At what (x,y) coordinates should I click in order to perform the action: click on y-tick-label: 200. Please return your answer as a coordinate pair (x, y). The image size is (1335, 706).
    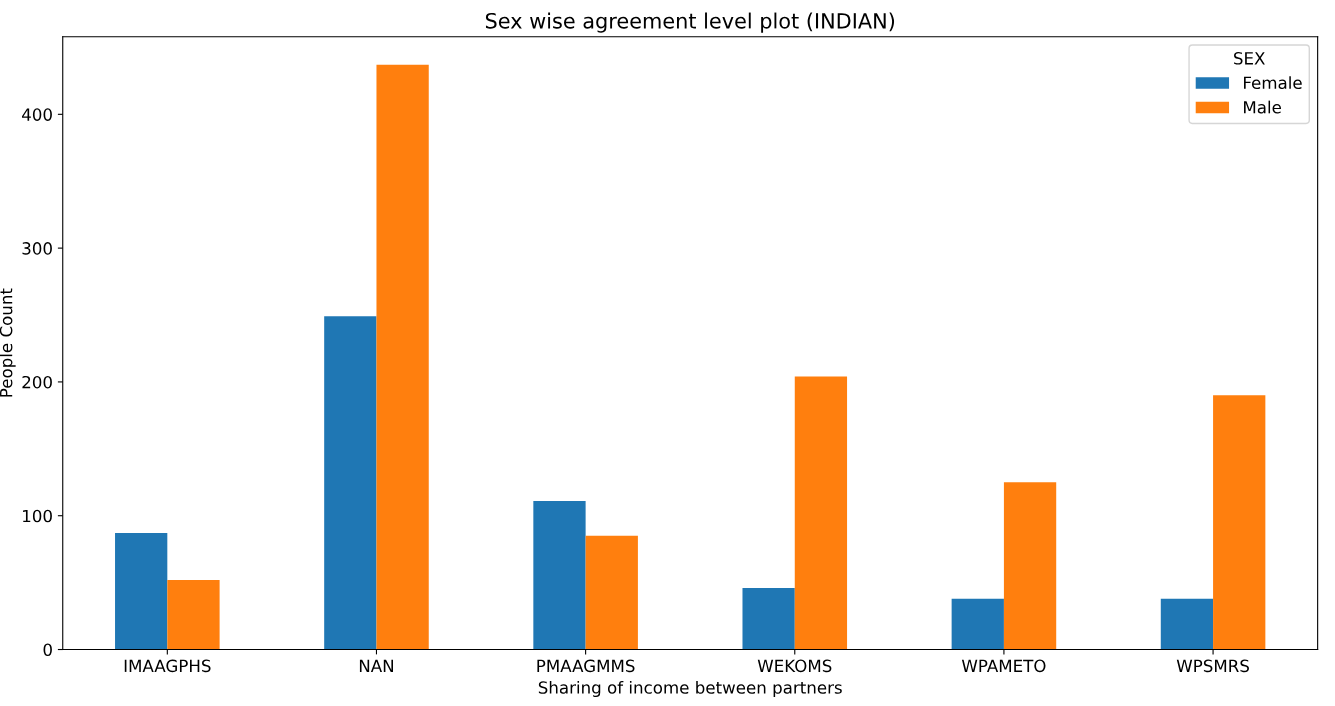
    Looking at the image, I should click on (37, 382).